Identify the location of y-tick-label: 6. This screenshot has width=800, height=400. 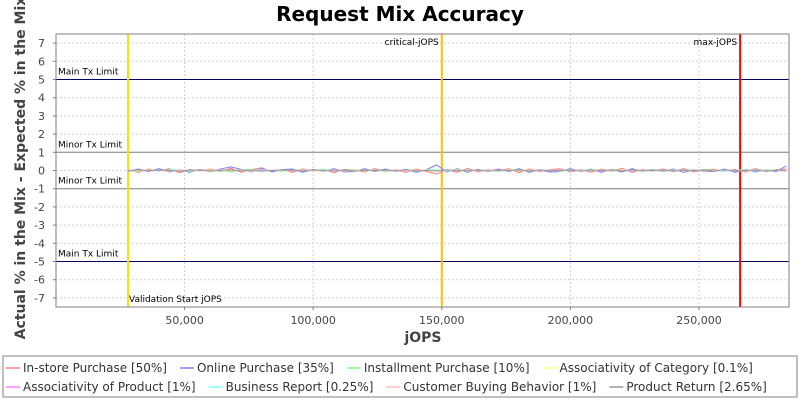
(41, 61).